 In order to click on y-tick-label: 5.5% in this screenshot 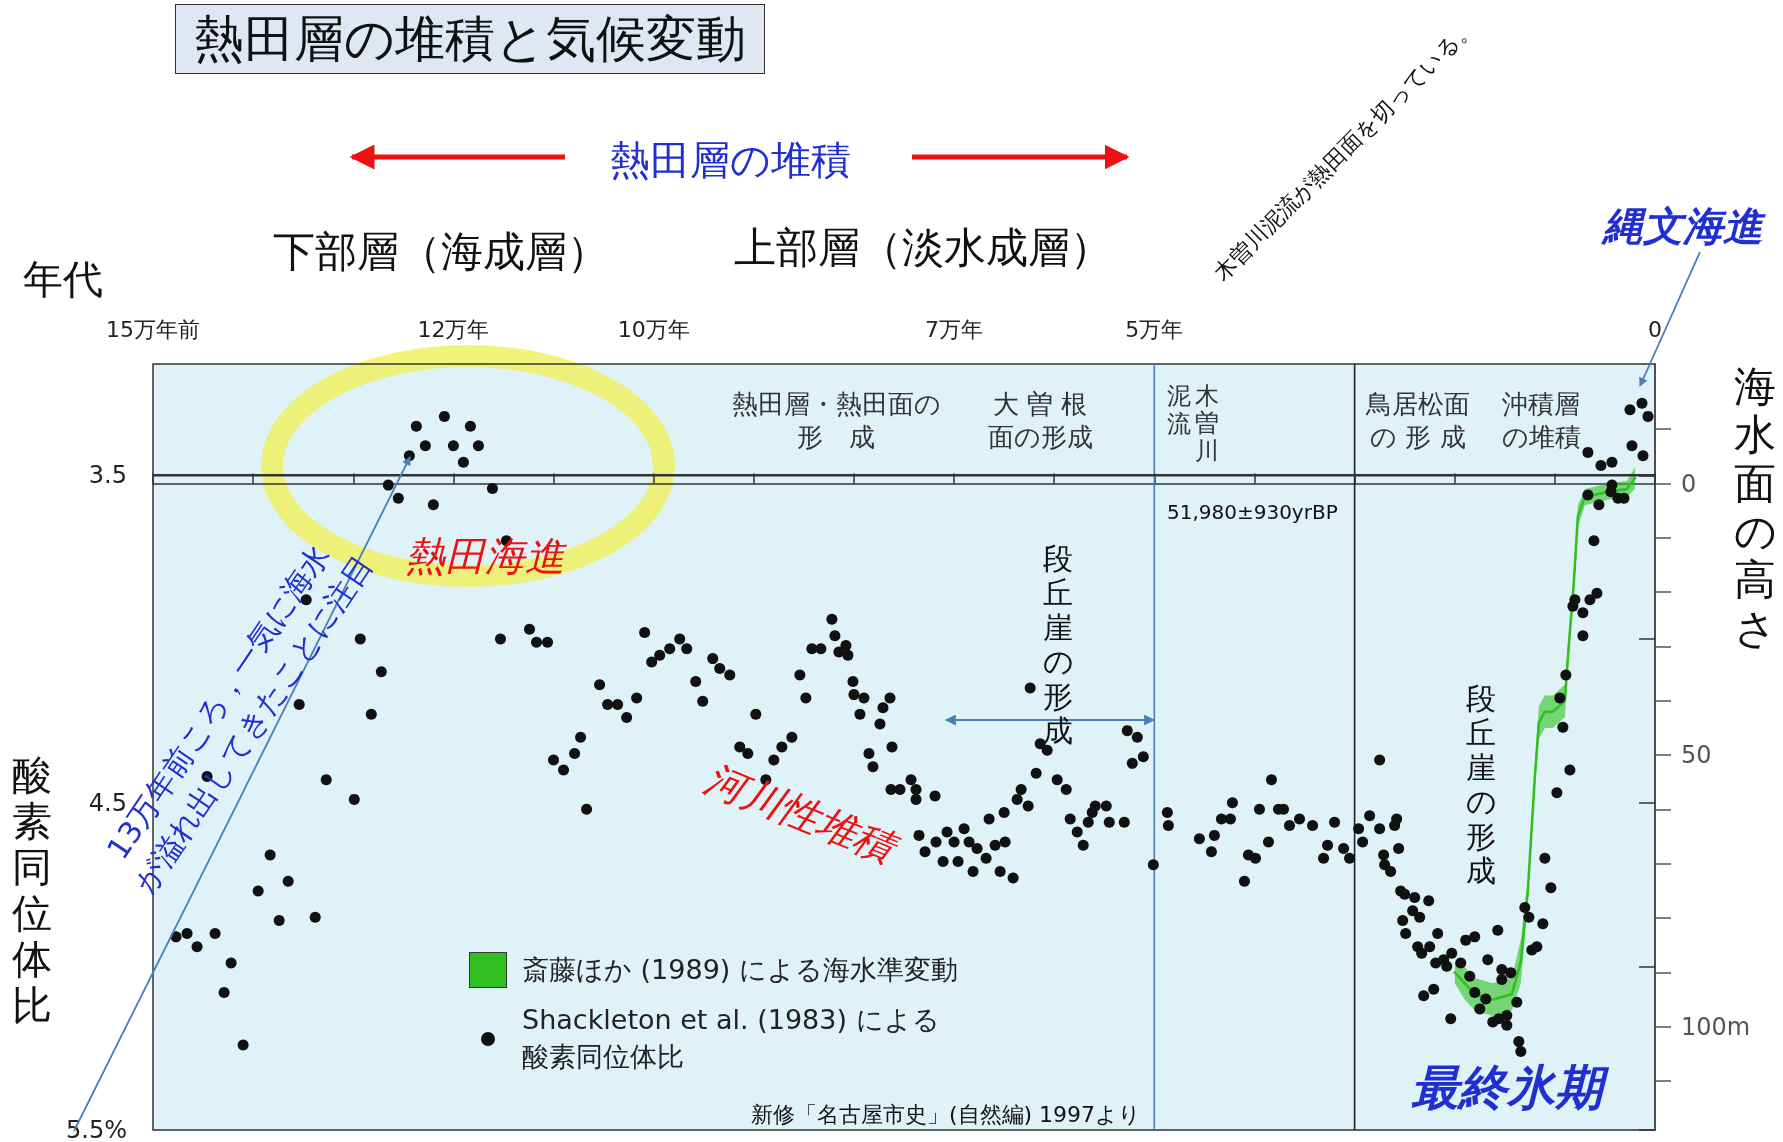, I will do `click(96, 1129)`.